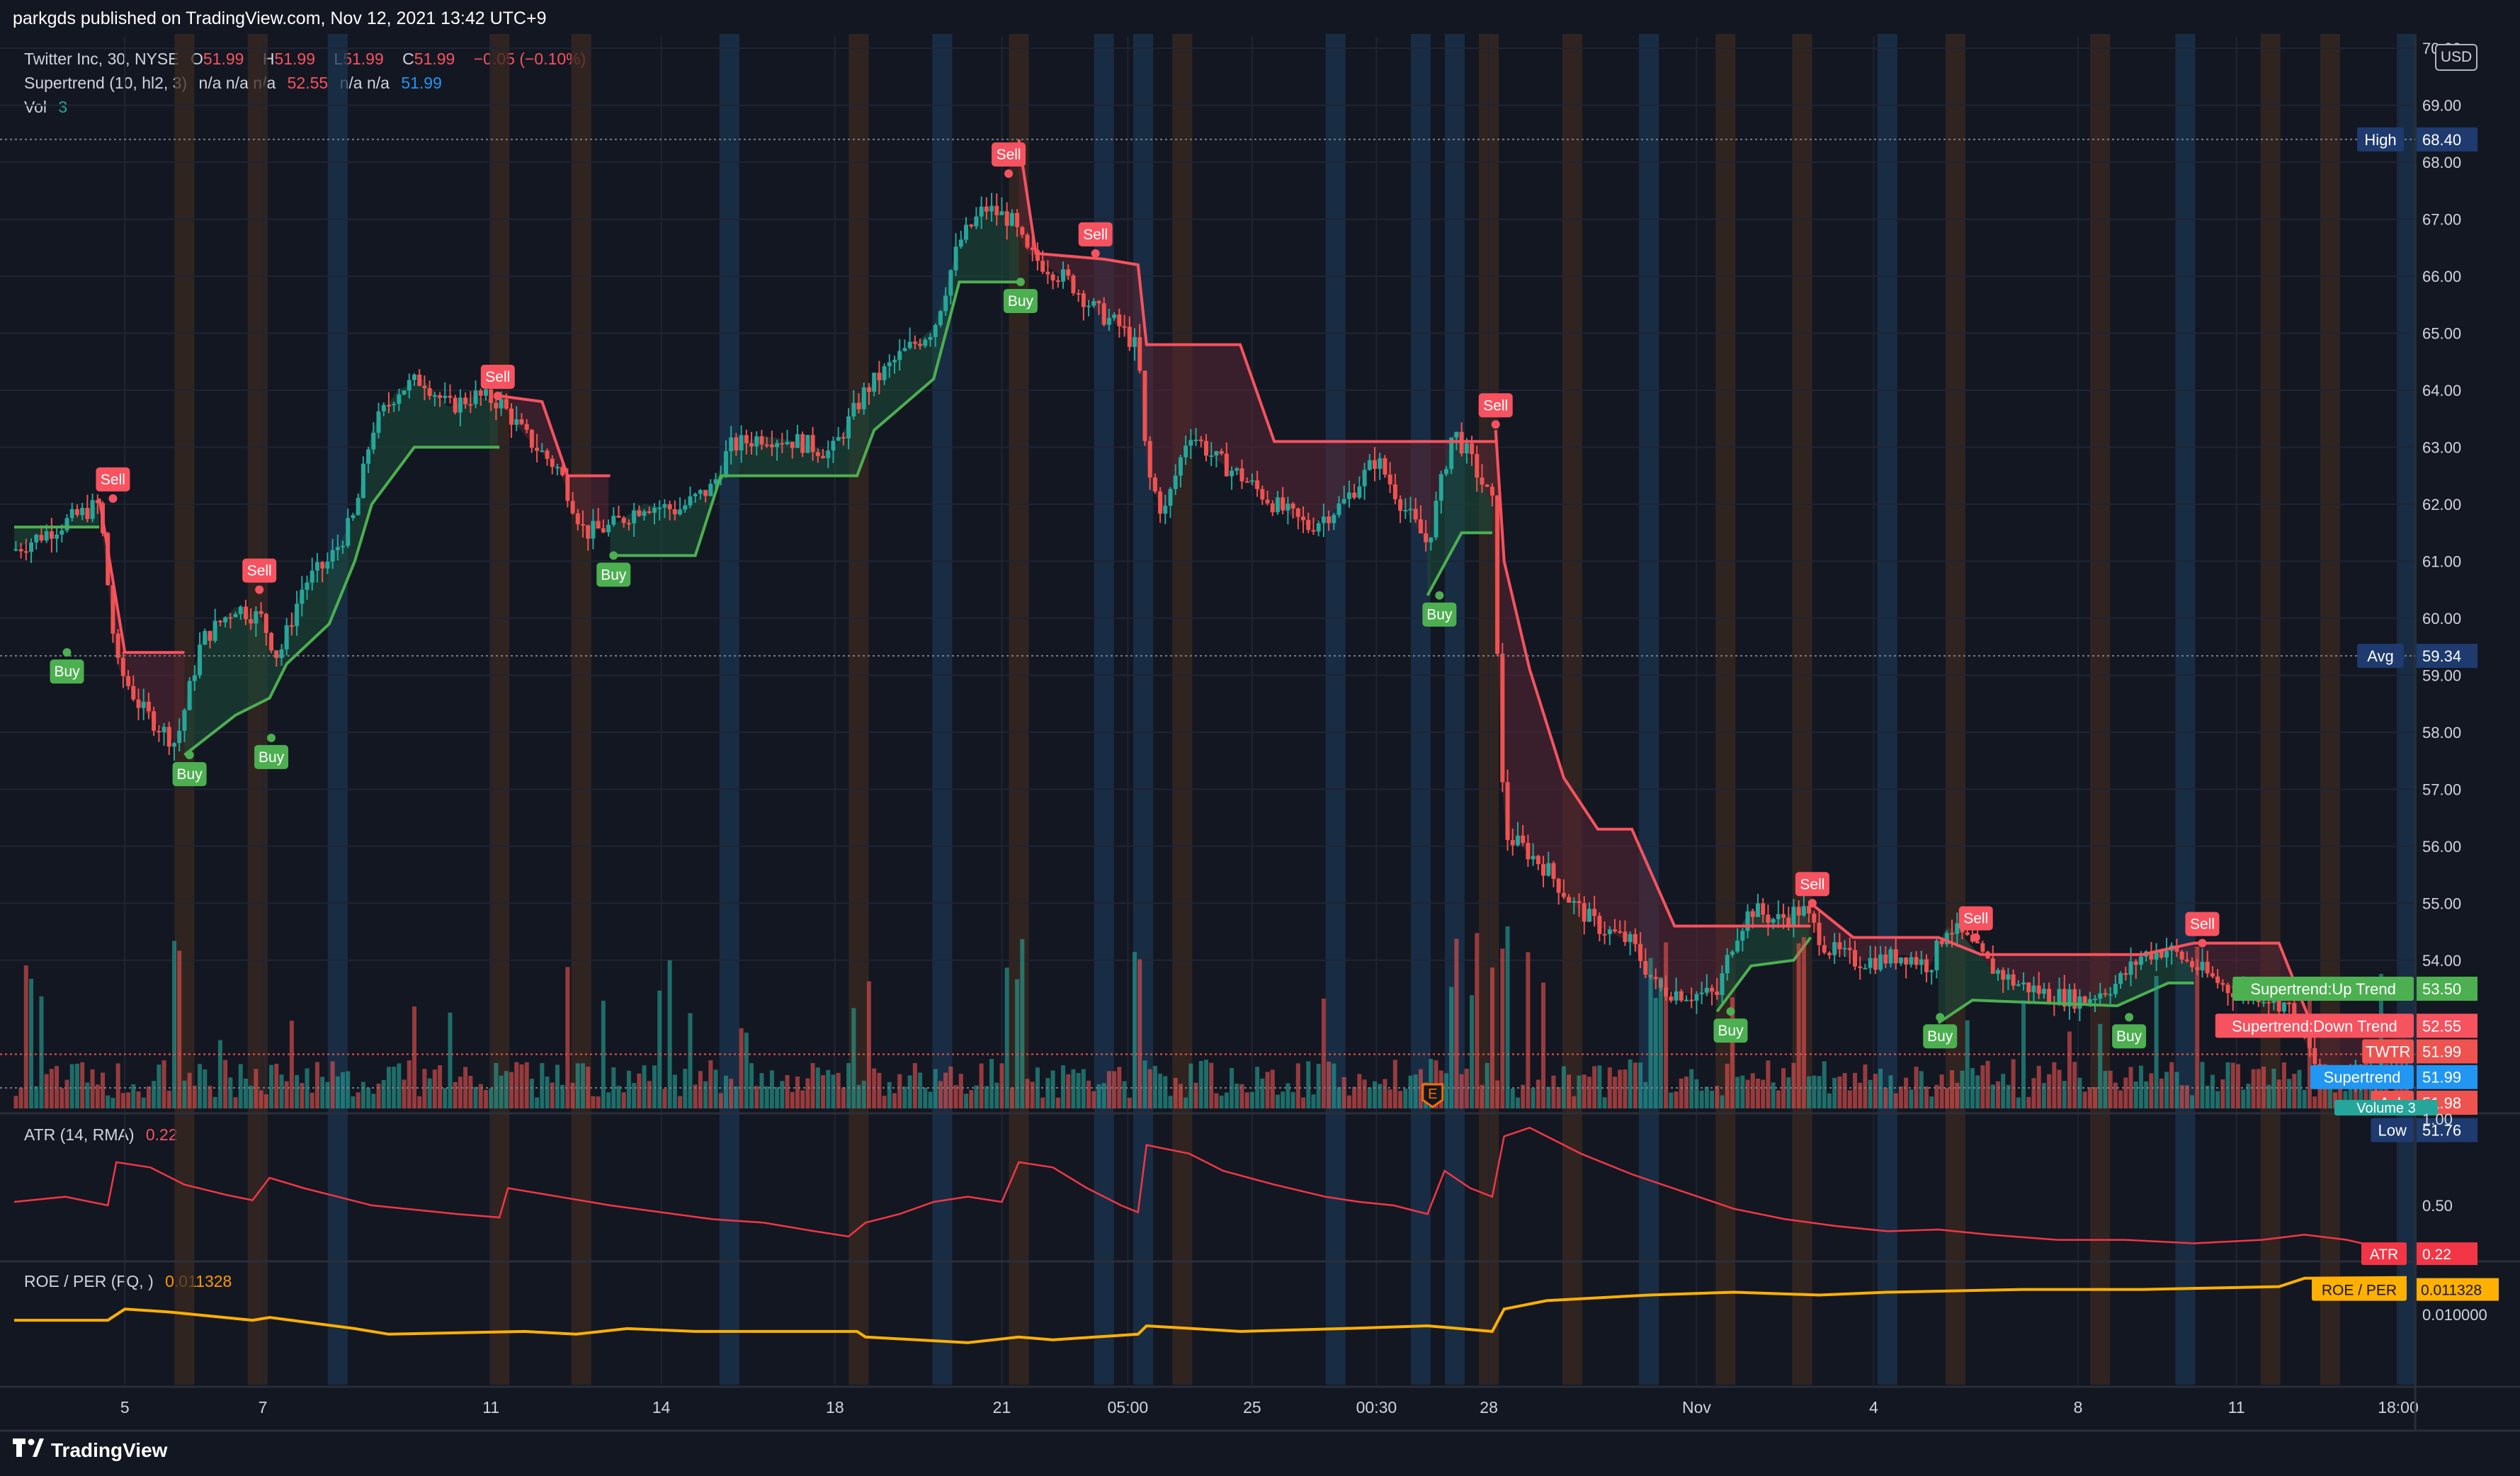 The height and width of the screenshot is (1476, 2520). Describe the element at coordinates (2457, 57) in the screenshot. I see `currency-button: USD` at that location.